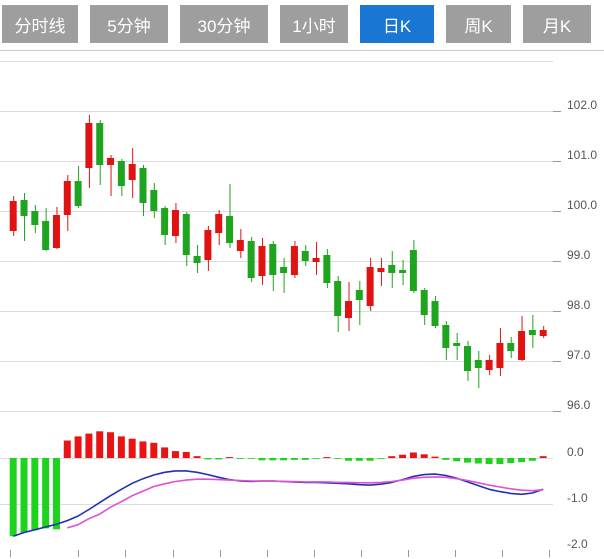 This screenshot has width=604, height=559. Describe the element at coordinates (579, 305) in the screenshot. I see `price-axis-label: 98.0` at that location.